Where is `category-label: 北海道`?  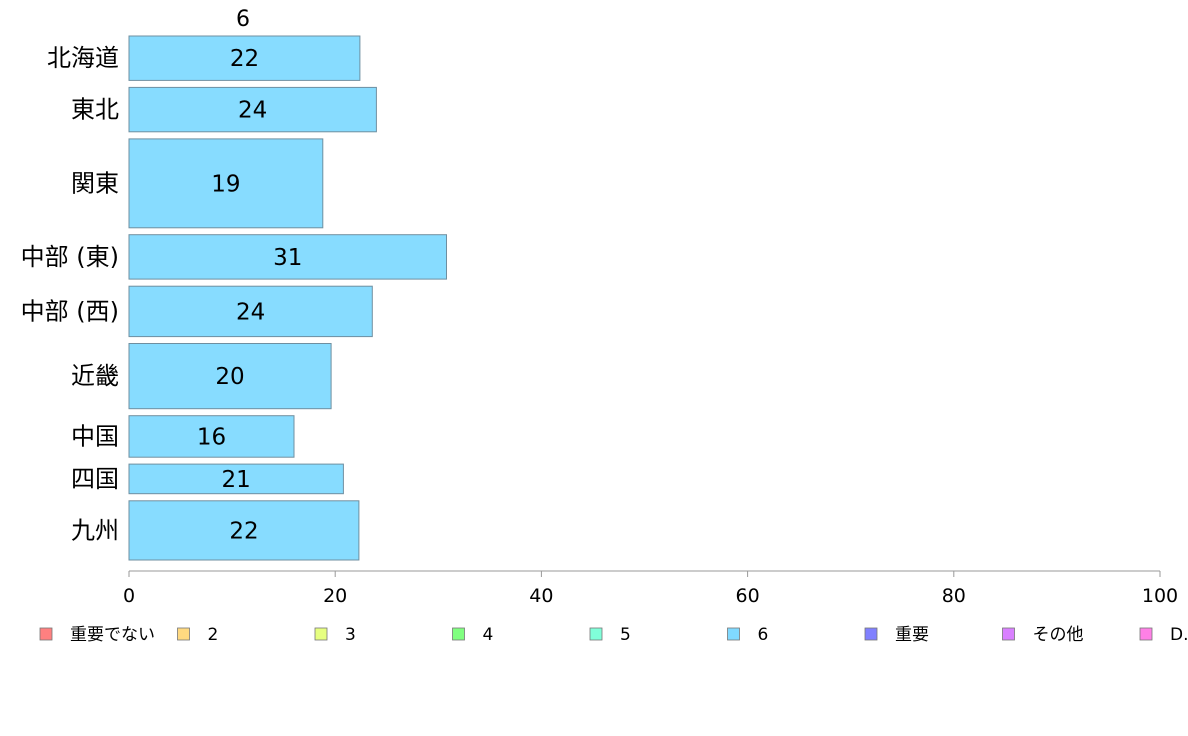 category-label: 北海道 is located at coordinates (83, 58).